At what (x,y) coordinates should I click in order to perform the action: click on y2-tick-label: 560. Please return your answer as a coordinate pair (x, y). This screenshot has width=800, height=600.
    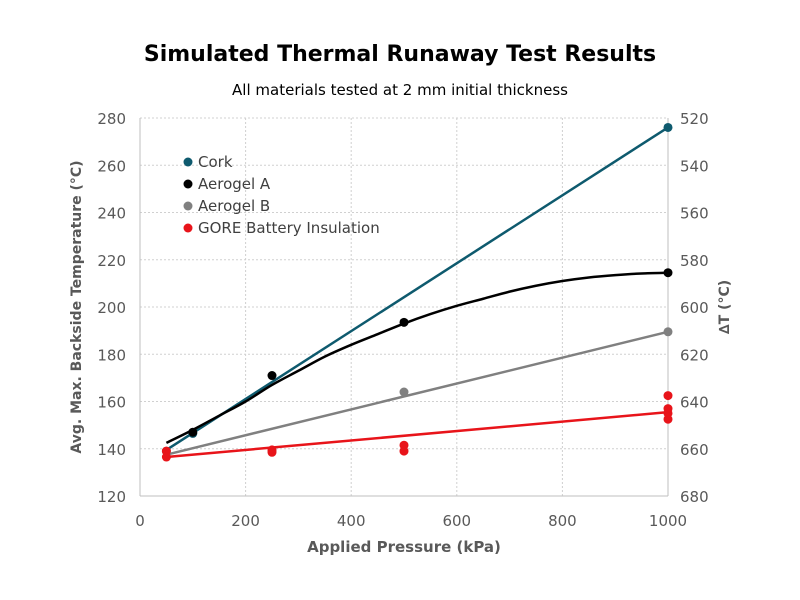
    Looking at the image, I should click on (694, 214).